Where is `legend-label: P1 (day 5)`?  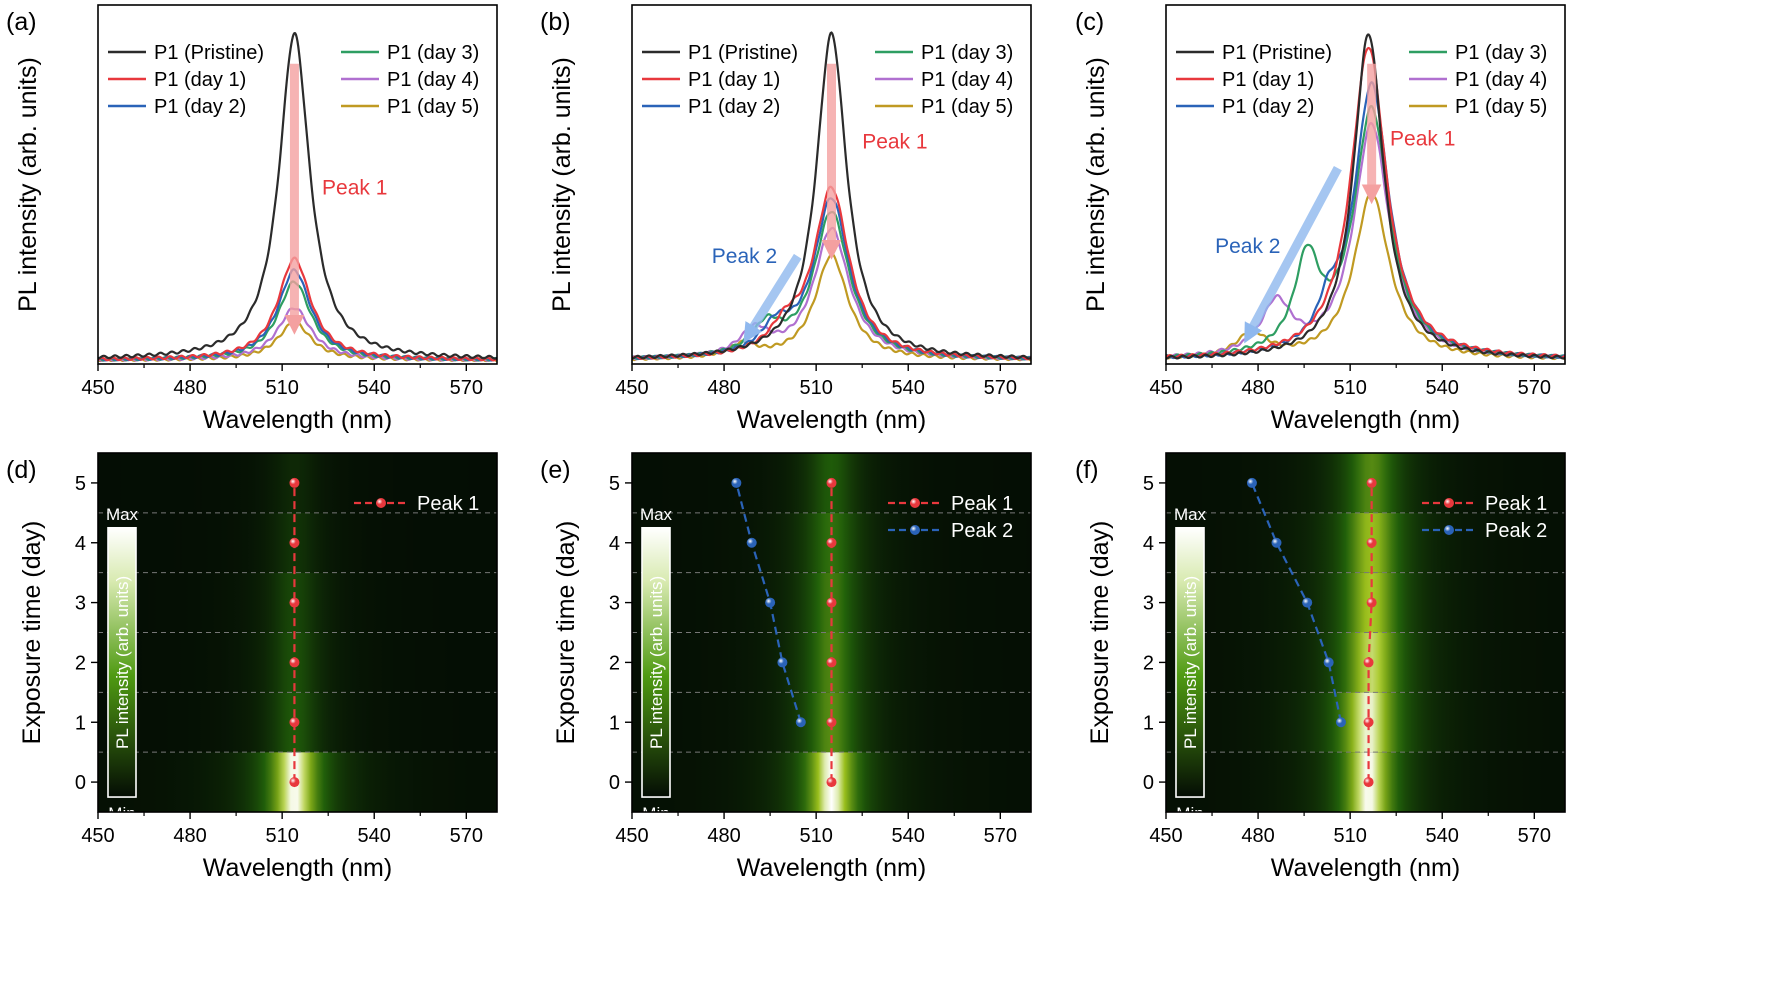
legend-label: P1 (day 5) is located at coordinates (433, 107).